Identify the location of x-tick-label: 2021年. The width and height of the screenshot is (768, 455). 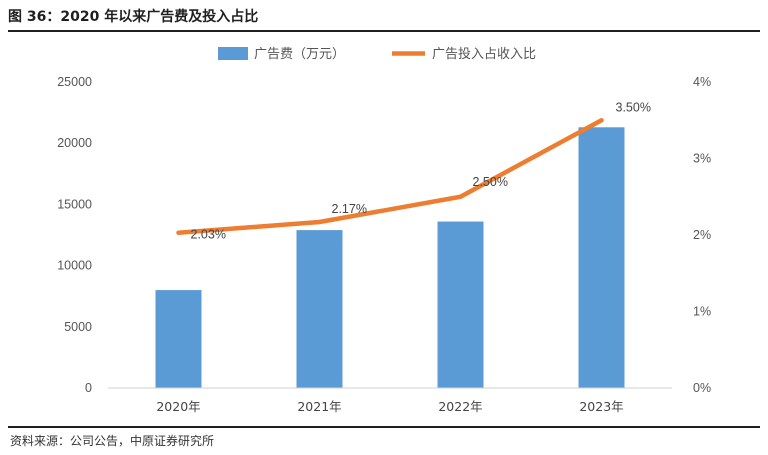
(319, 406).